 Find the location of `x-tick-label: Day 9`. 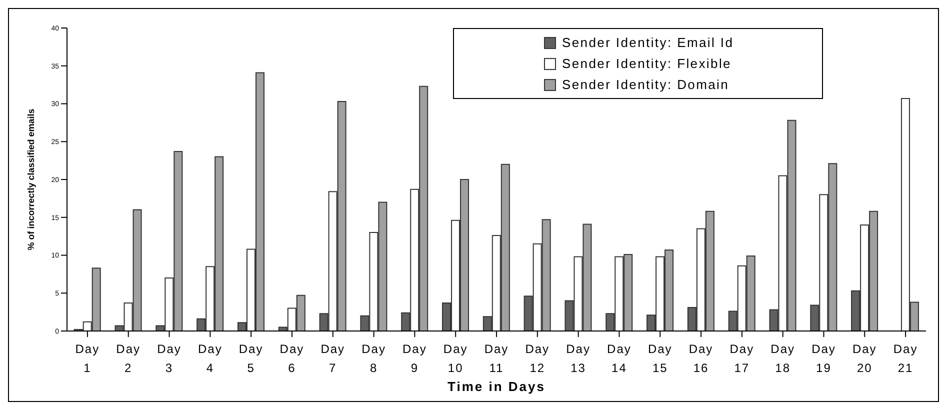

x-tick-label: Day 9 is located at coordinates (414, 358).